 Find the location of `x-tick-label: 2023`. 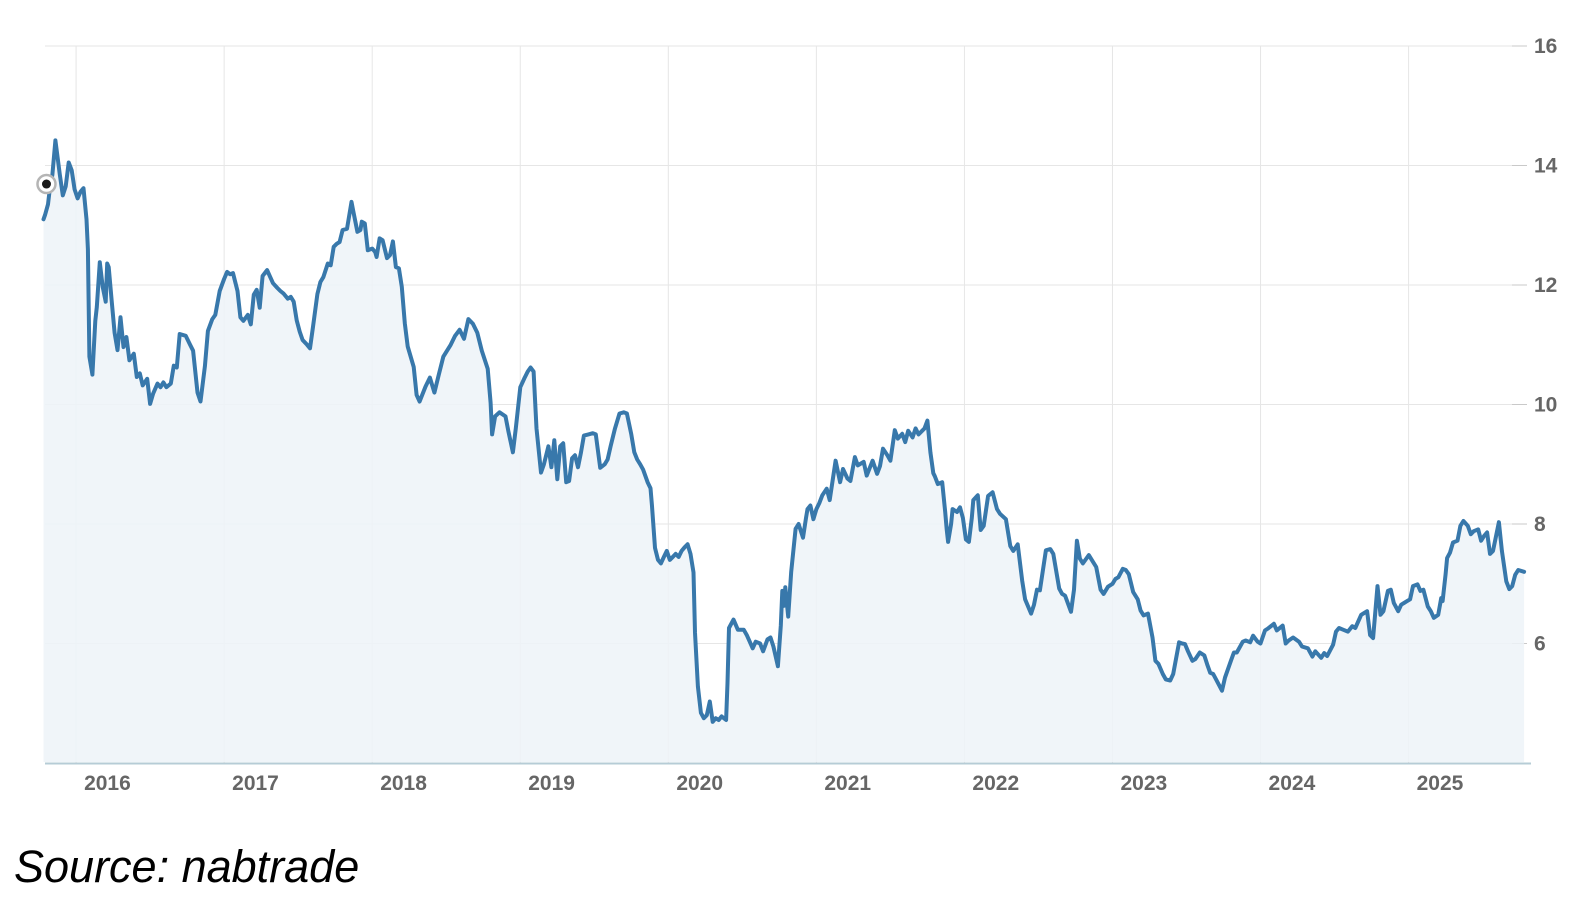

x-tick-label: 2023 is located at coordinates (1143, 783).